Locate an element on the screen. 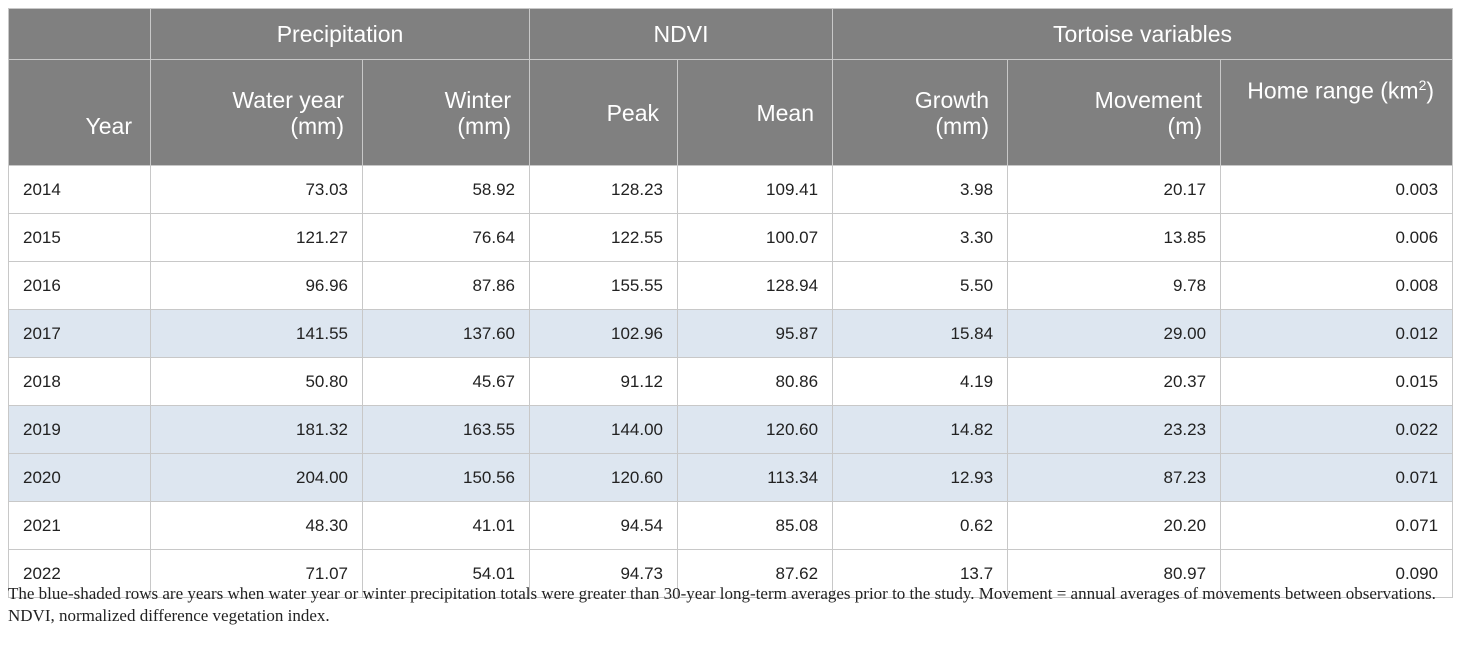 Image resolution: width=1460 pixels, height=662 pixels. cell-mean: 87.62 is located at coordinates (755, 573).